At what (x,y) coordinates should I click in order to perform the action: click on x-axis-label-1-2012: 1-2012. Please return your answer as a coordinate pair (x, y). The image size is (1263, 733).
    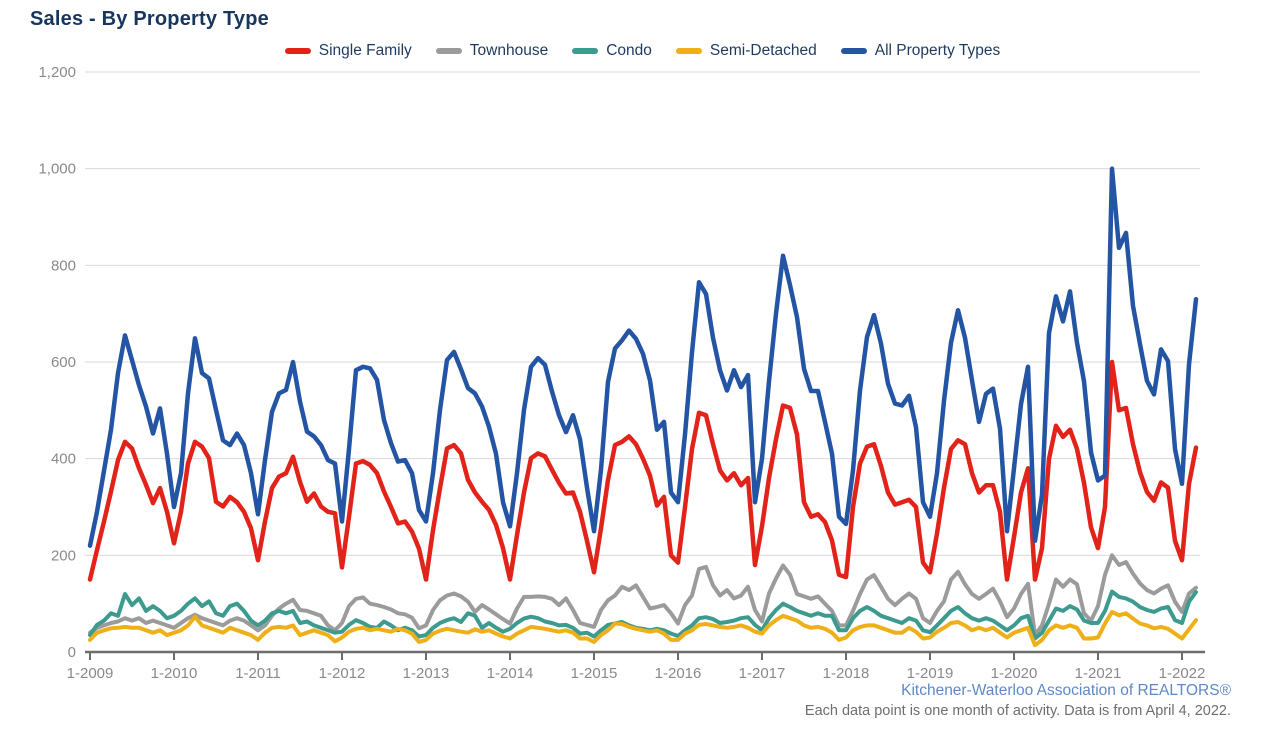
    Looking at the image, I should click on (342, 673).